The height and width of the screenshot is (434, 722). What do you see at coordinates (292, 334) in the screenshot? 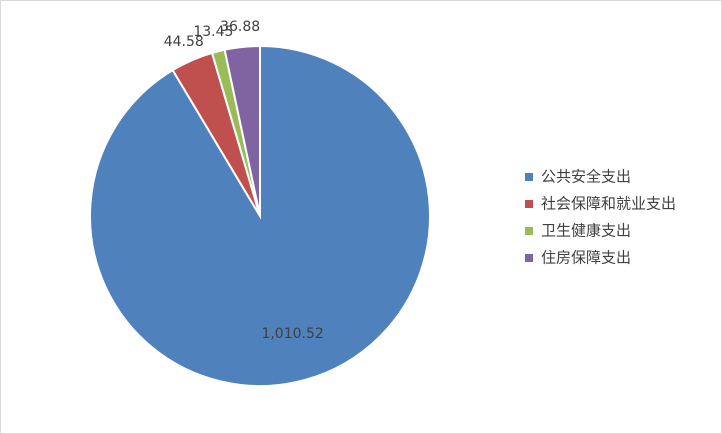
I see `data-label: 1,010.52` at bounding box center [292, 334].